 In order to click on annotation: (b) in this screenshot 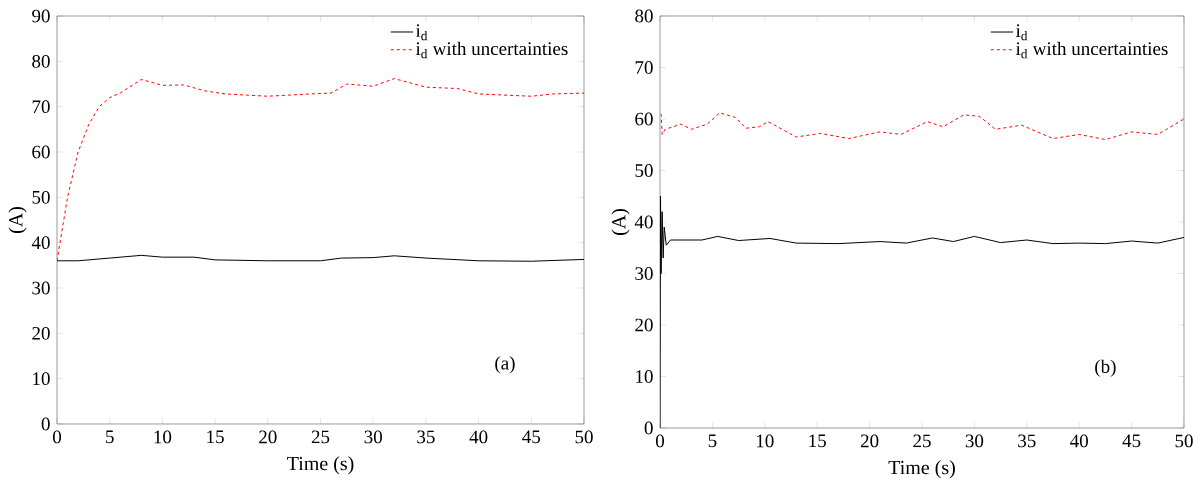, I will do `click(1105, 368)`.